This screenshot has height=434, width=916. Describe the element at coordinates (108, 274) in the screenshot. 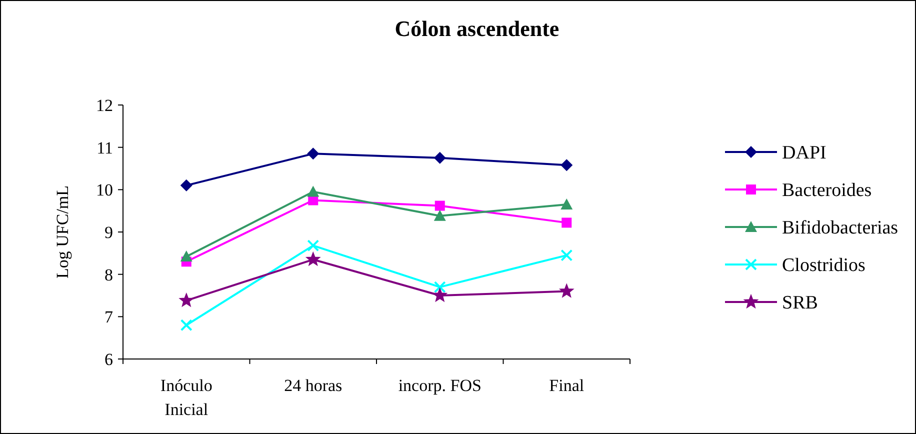

I see `y-tick-label: 8` at that location.